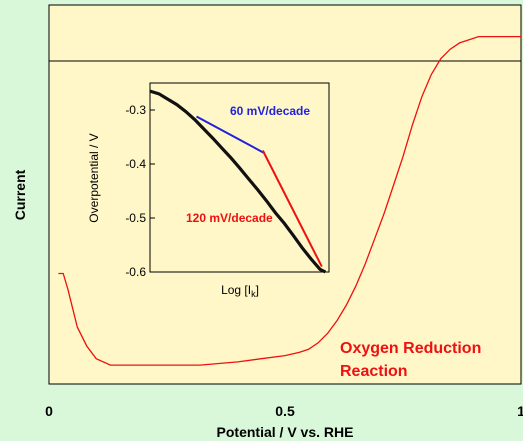 The width and height of the screenshot is (523, 441). Describe the element at coordinates (231, 135) in the screenshot. I see `inset-fit-60-line` at that location.